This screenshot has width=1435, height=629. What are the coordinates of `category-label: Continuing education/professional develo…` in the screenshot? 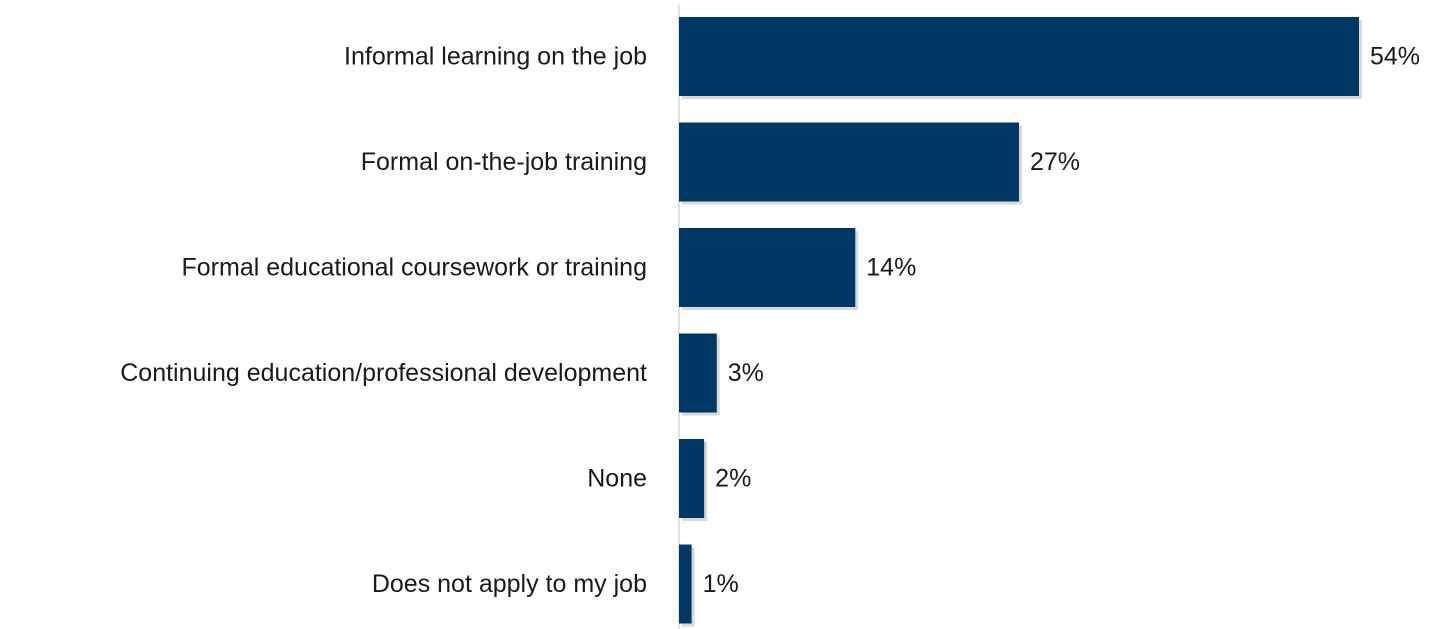 It's located at (383, 373).